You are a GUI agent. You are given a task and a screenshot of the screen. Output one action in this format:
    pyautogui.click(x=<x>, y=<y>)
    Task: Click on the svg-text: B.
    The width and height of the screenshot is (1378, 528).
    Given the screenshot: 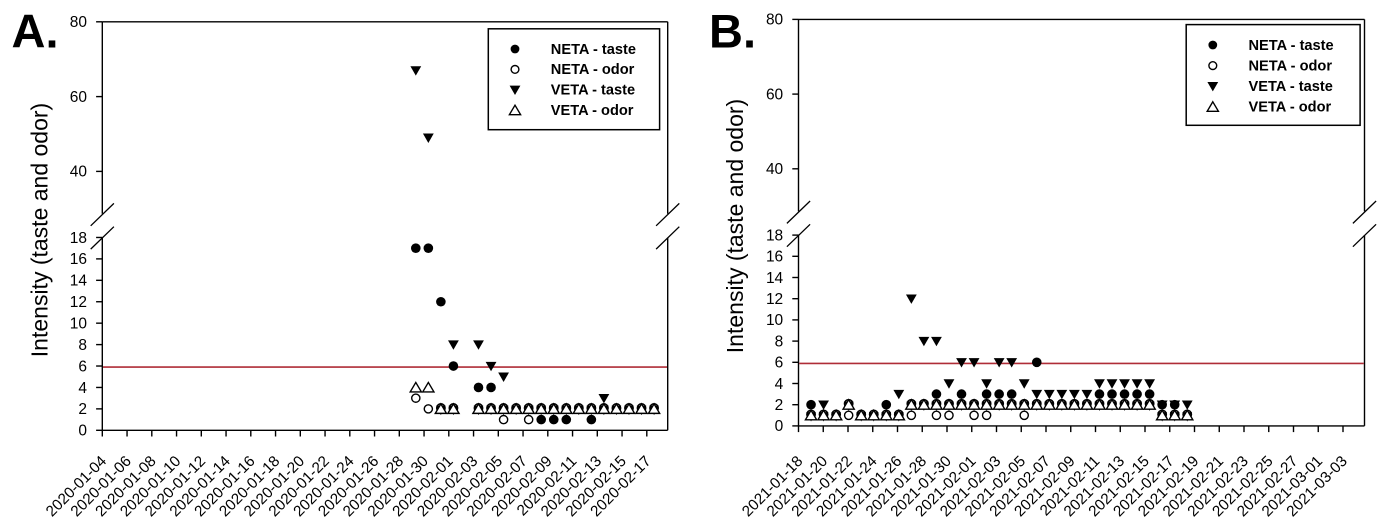 What is the action you would take?
    pyautogui.click(x=732, y=30)
    